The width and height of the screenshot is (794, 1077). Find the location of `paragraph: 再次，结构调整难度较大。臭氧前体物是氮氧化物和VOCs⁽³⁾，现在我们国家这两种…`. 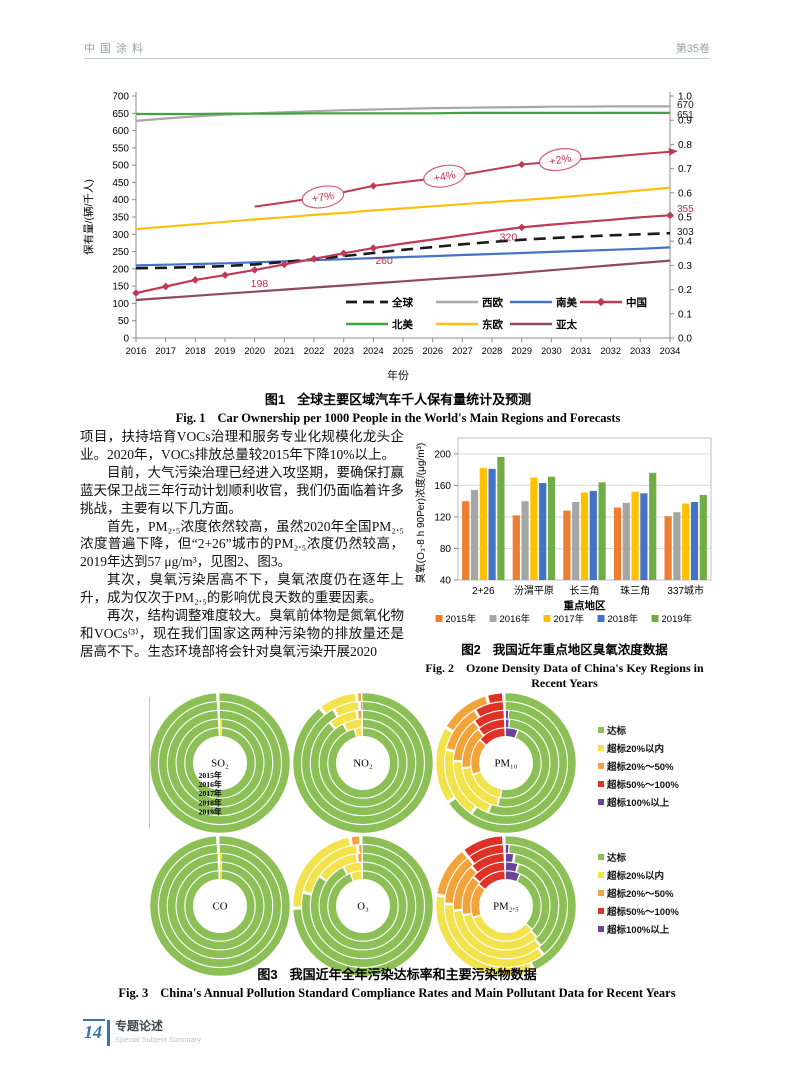

paragraph: 再次，结构调整难度较大。臭氧前体物是氮氧化物和VOCs⁽³⁾，现在我们国家这两种… is located at coordinates (242, 633).